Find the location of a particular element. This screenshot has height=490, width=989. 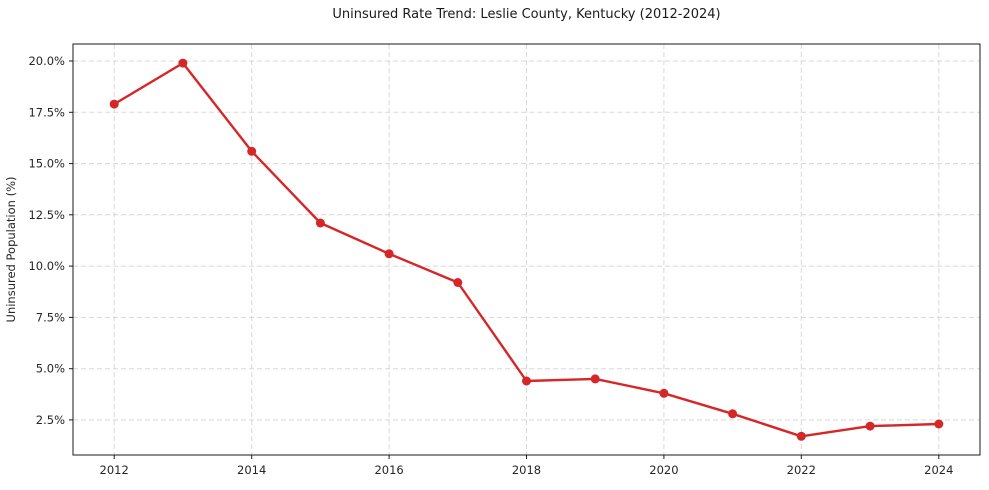

y-tick-label: 12.5% is located at coordinates (46, 215).